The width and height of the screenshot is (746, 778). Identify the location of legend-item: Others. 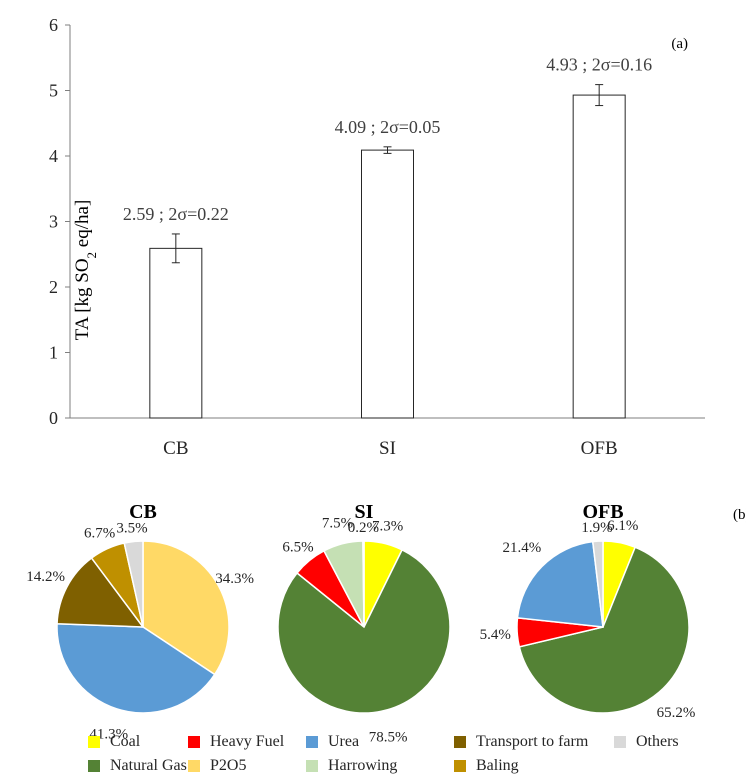
(664, 742).